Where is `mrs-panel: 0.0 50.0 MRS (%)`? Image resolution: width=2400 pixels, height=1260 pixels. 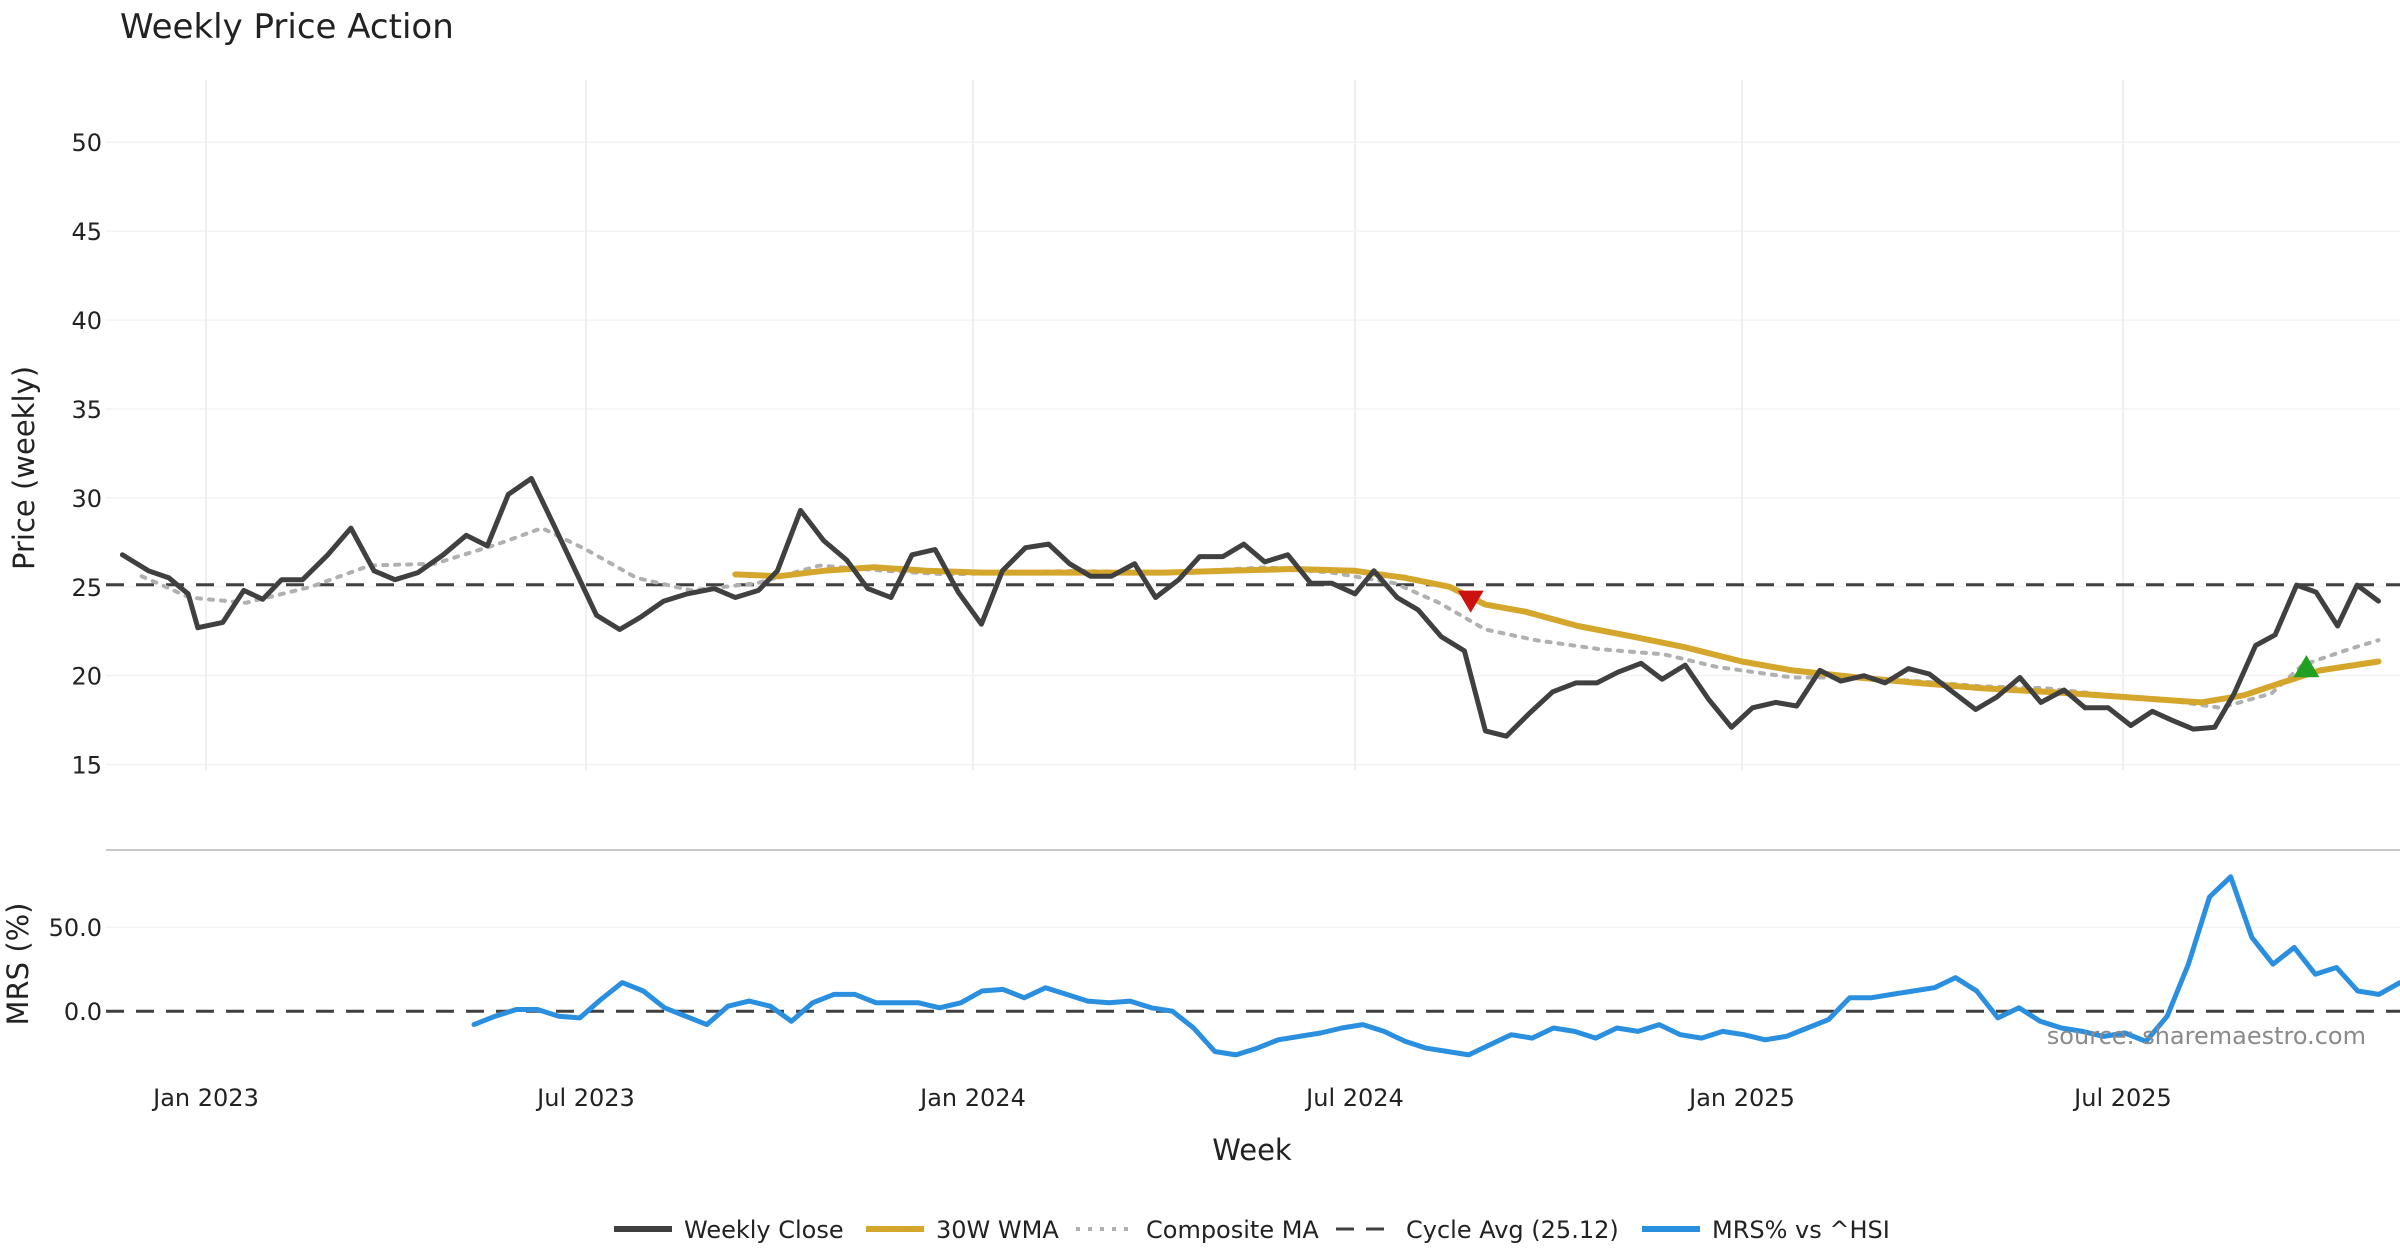
mrs-panel: 0.0 50.0 MRS (%) is located at coordinates (1200, 966).